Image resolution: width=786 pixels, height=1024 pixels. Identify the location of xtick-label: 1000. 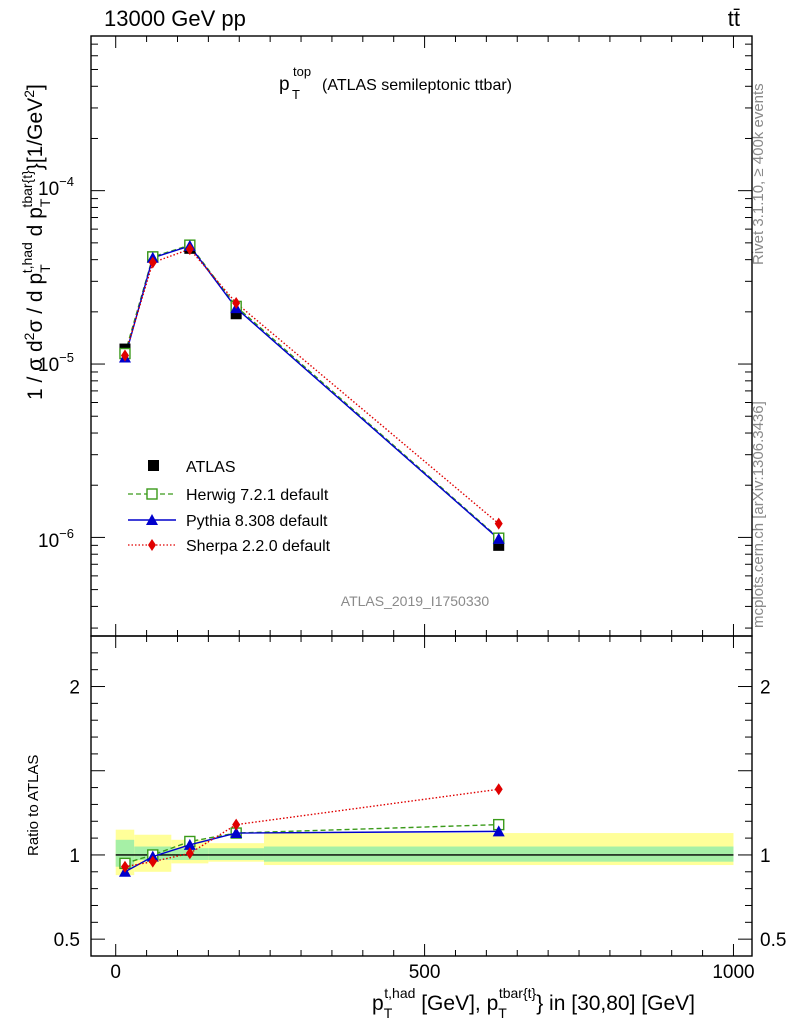
(733, 972).